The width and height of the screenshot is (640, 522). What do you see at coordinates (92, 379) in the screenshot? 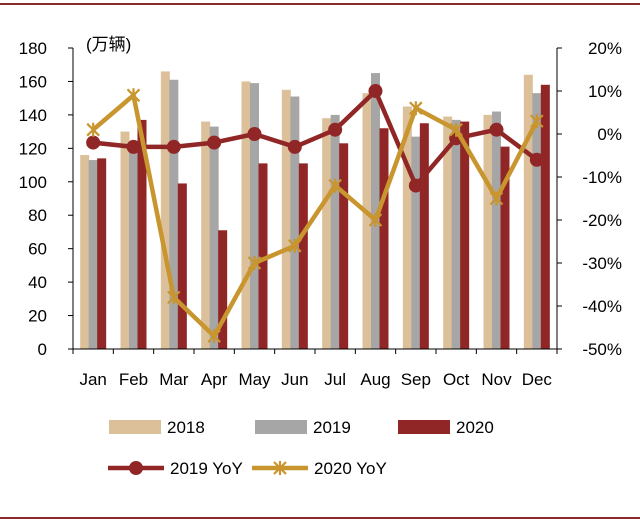
I see `x-tick-label-jan: Jan` at bounding box center [92, 379].